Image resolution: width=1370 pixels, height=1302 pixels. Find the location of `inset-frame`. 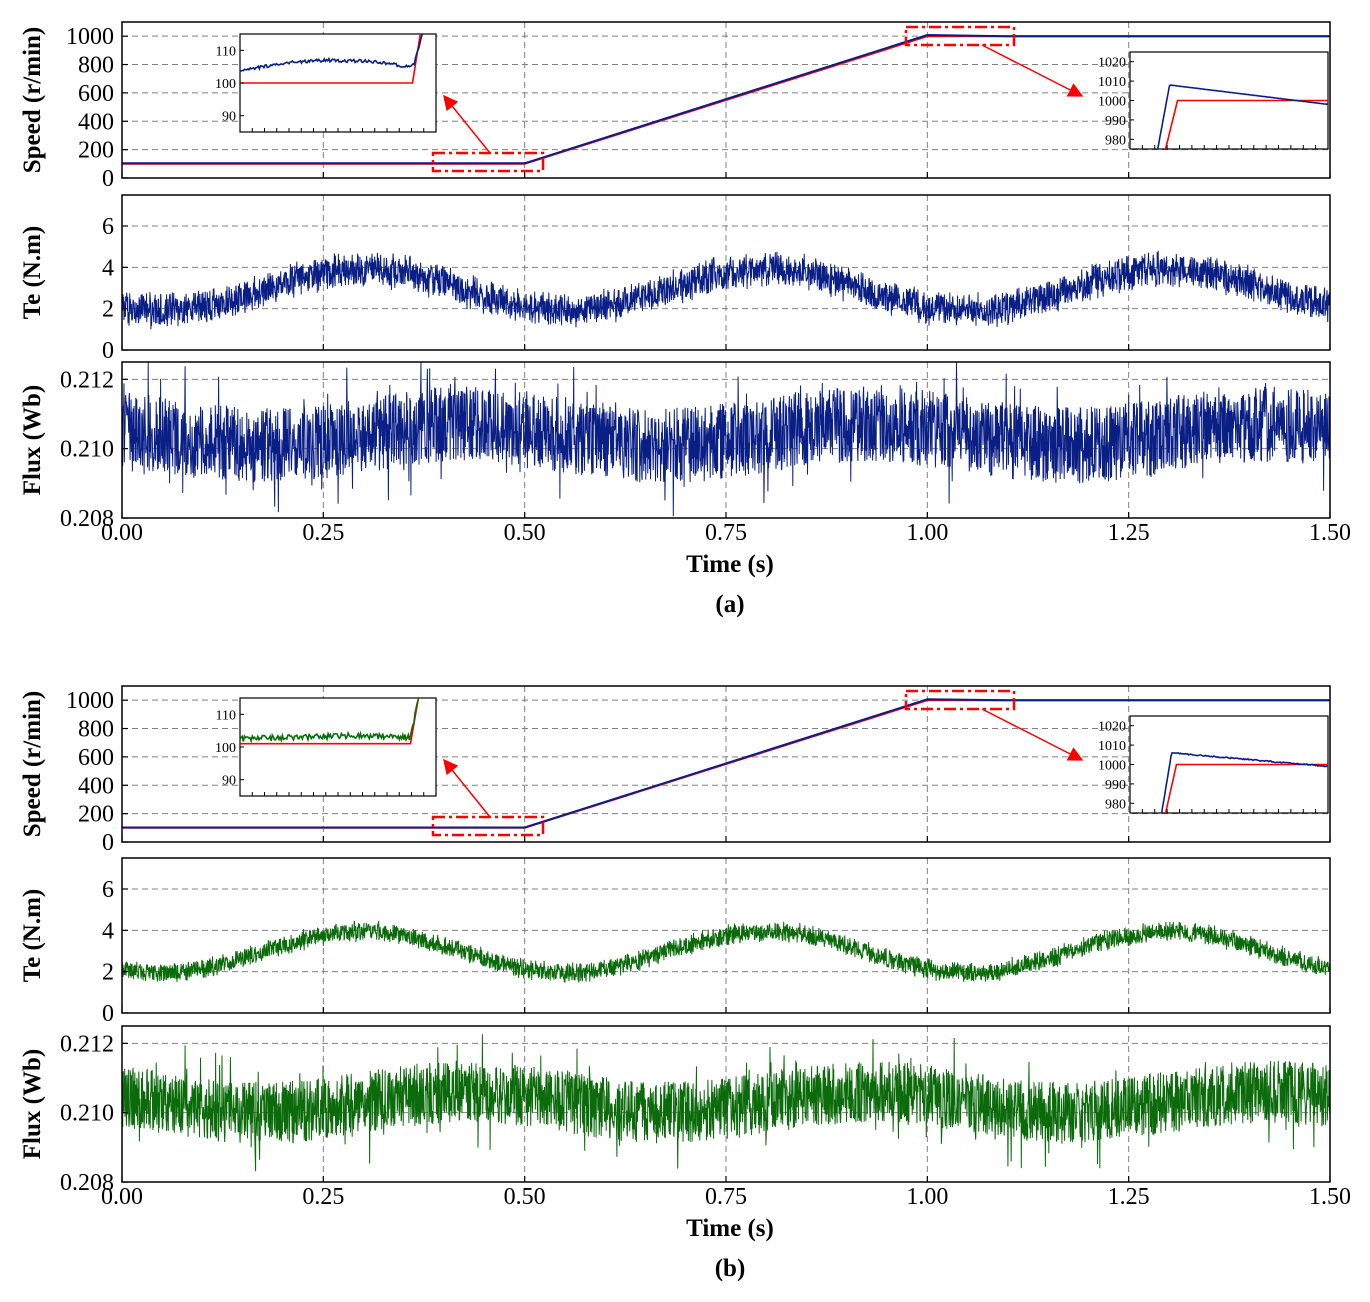

inset-frame is located at coordinates (338, 747).